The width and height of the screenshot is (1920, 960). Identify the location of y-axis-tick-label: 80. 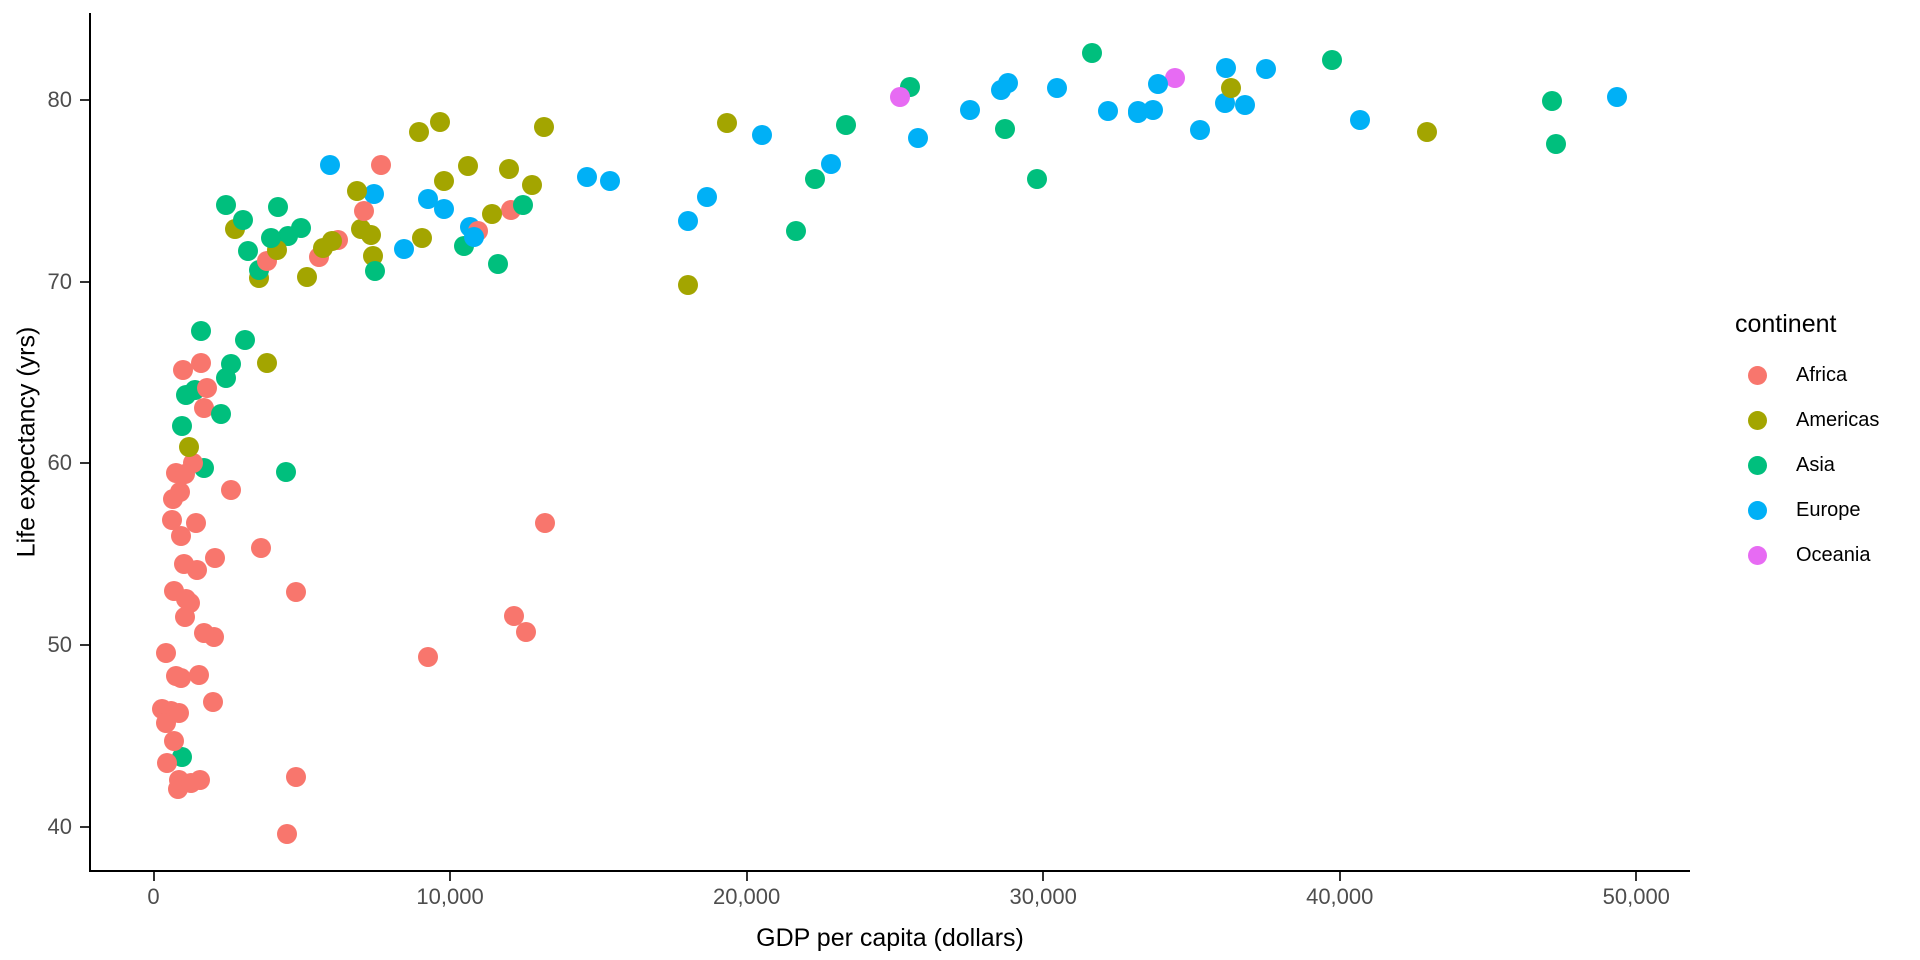
(59, 100).